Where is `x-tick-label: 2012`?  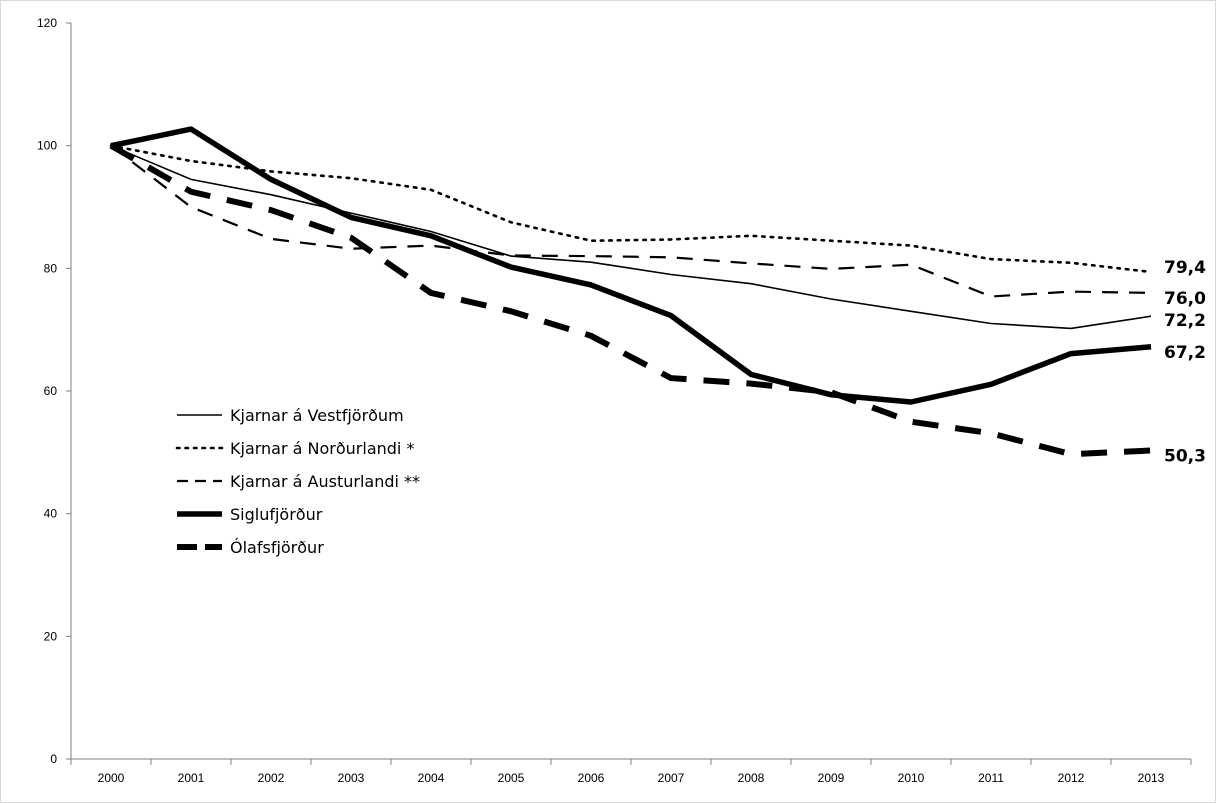
x-tick-label: 2012 is located at coordinates (1071, 778).